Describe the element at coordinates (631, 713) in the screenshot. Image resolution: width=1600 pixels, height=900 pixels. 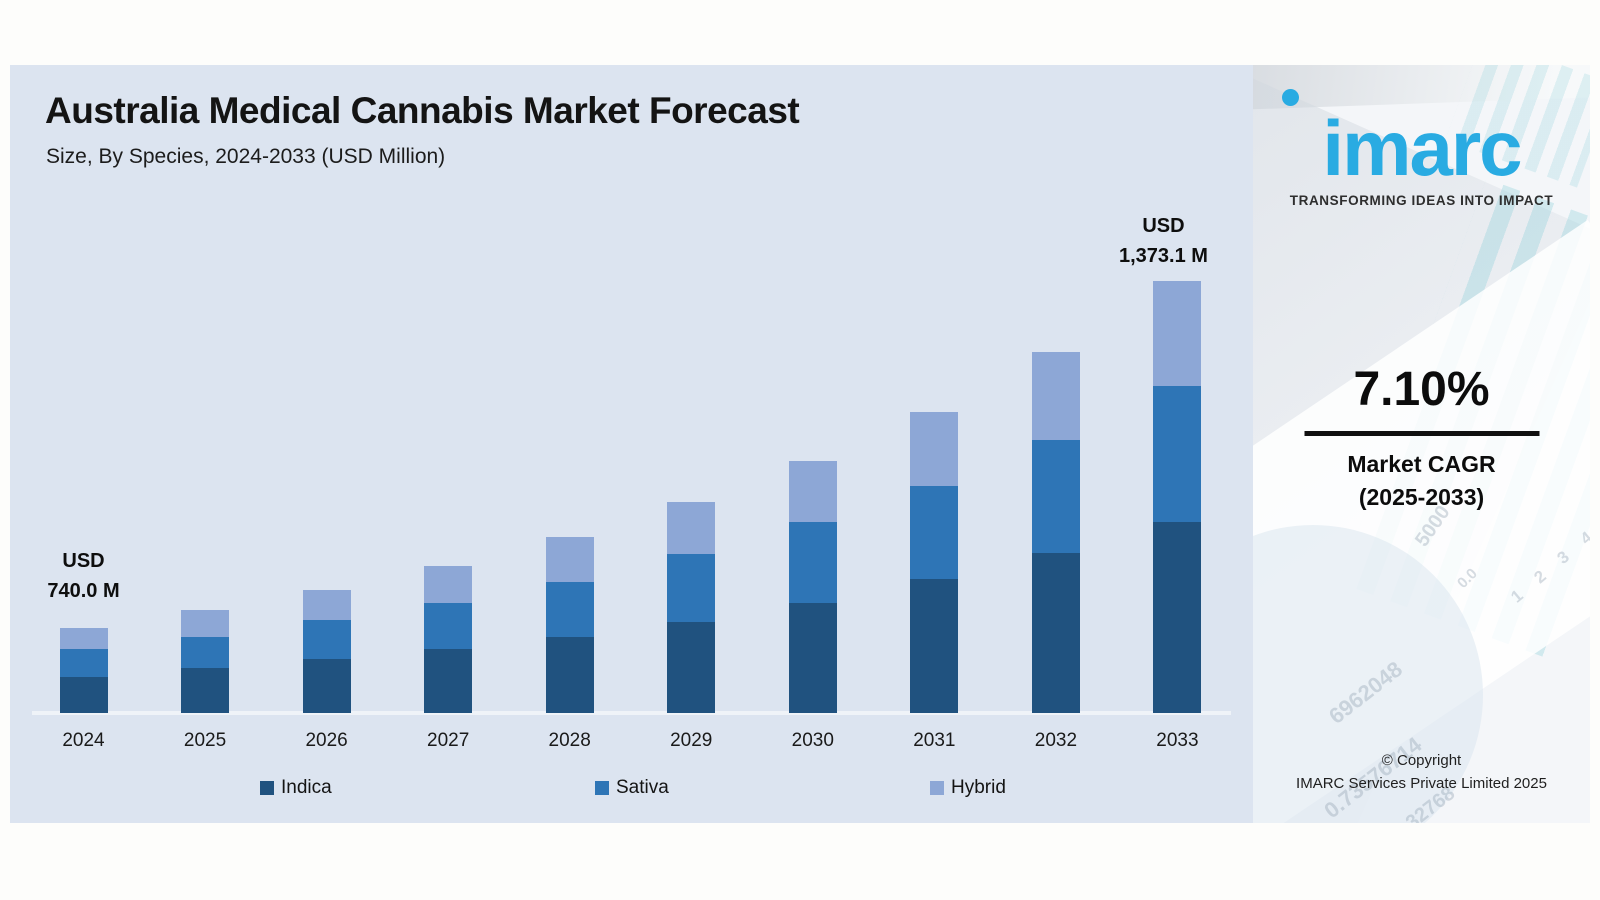
I see `x-axis-line` at that location.